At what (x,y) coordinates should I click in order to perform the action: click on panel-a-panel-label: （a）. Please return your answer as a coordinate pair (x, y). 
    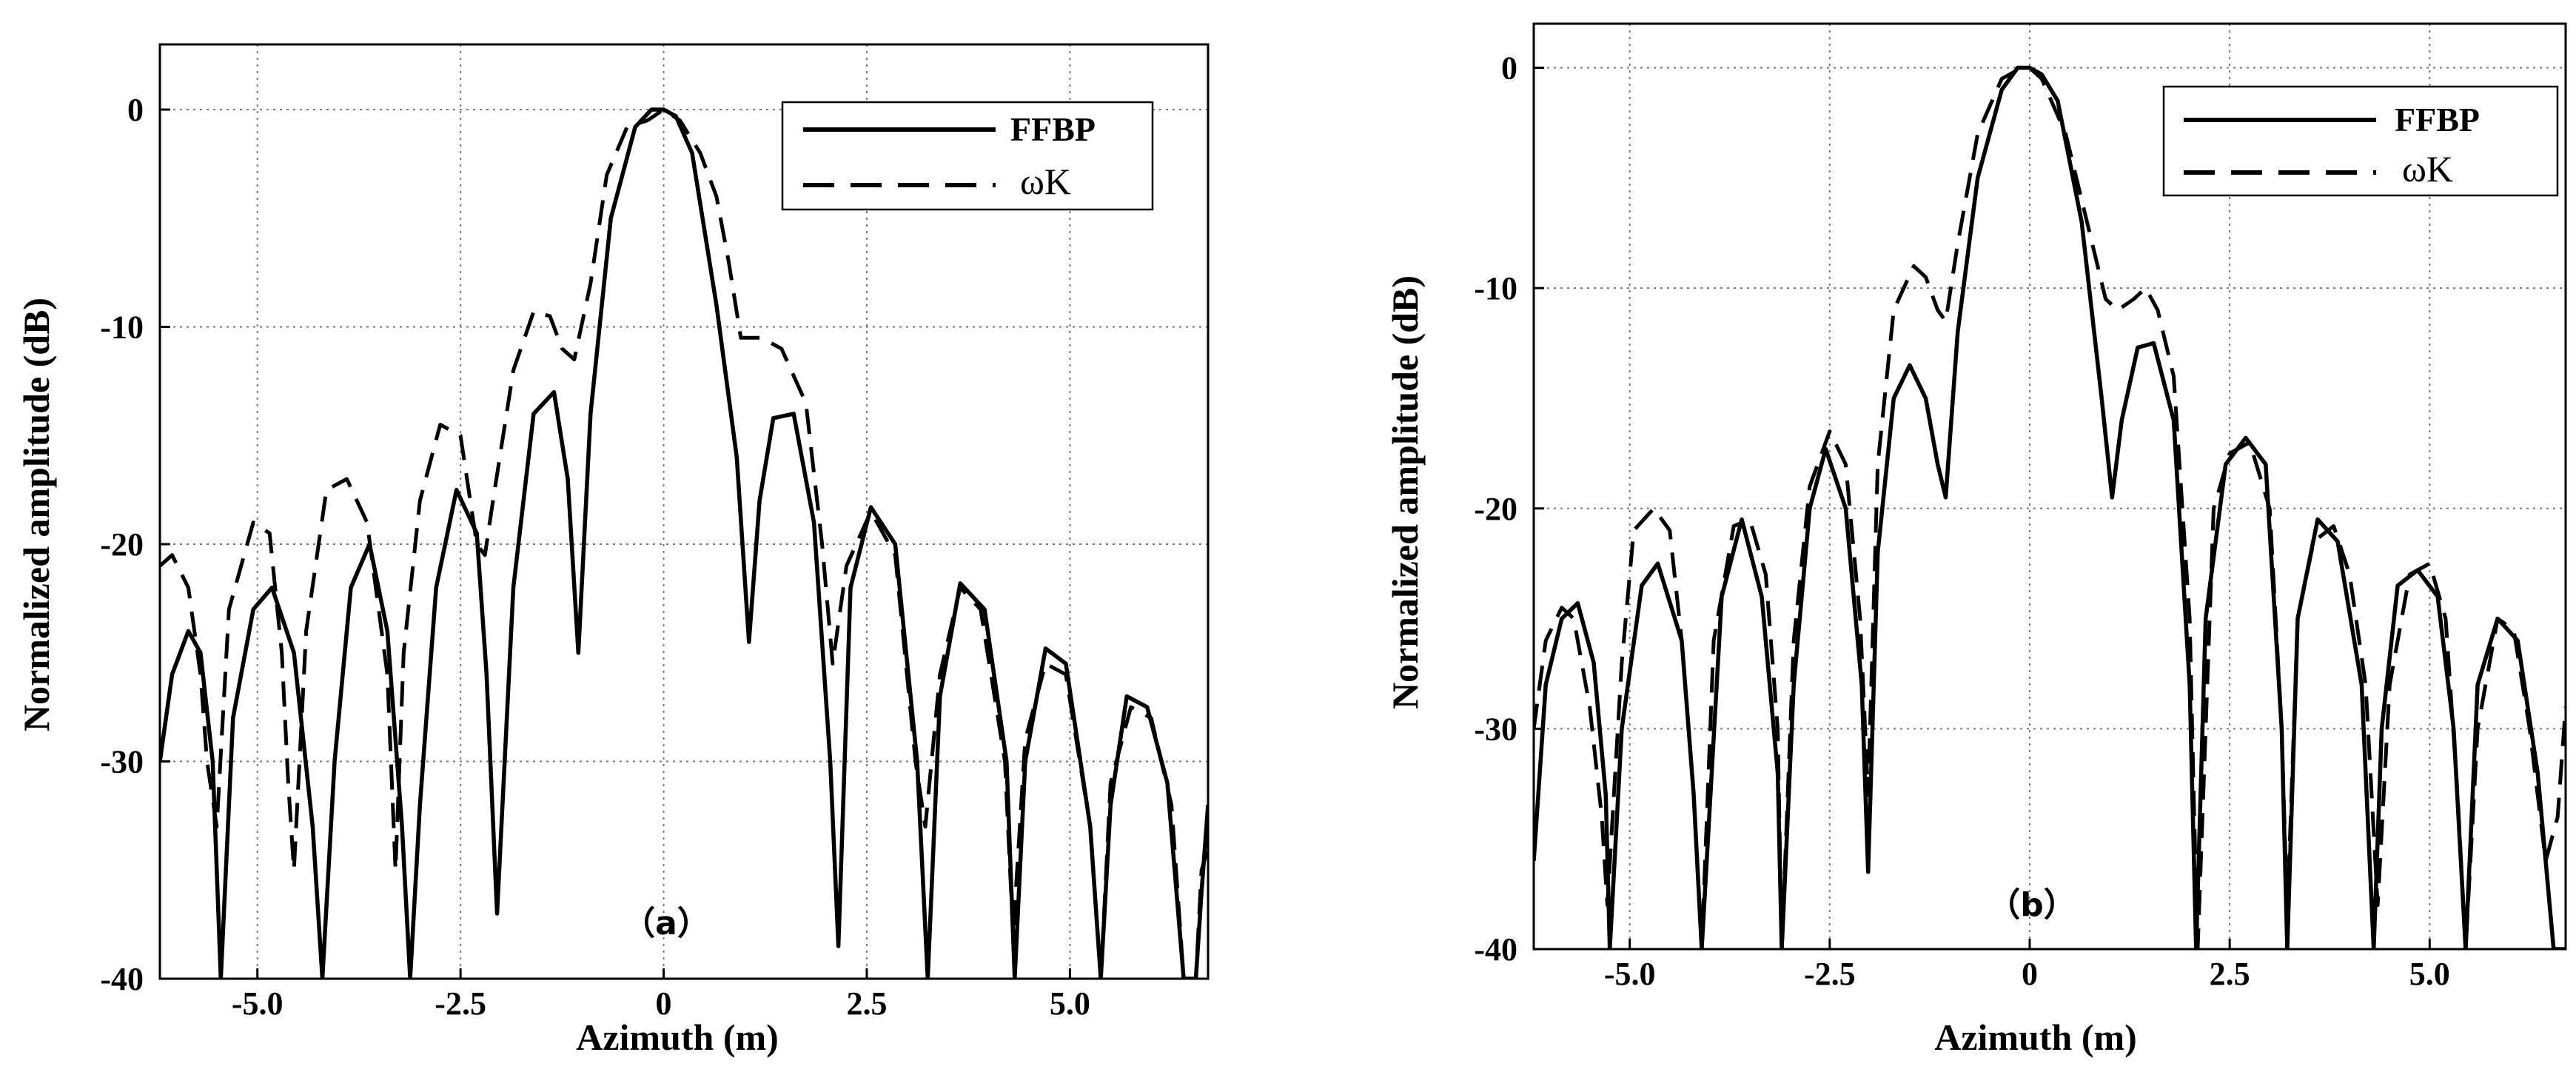
    Looking at the image, I should click on (666, 923).